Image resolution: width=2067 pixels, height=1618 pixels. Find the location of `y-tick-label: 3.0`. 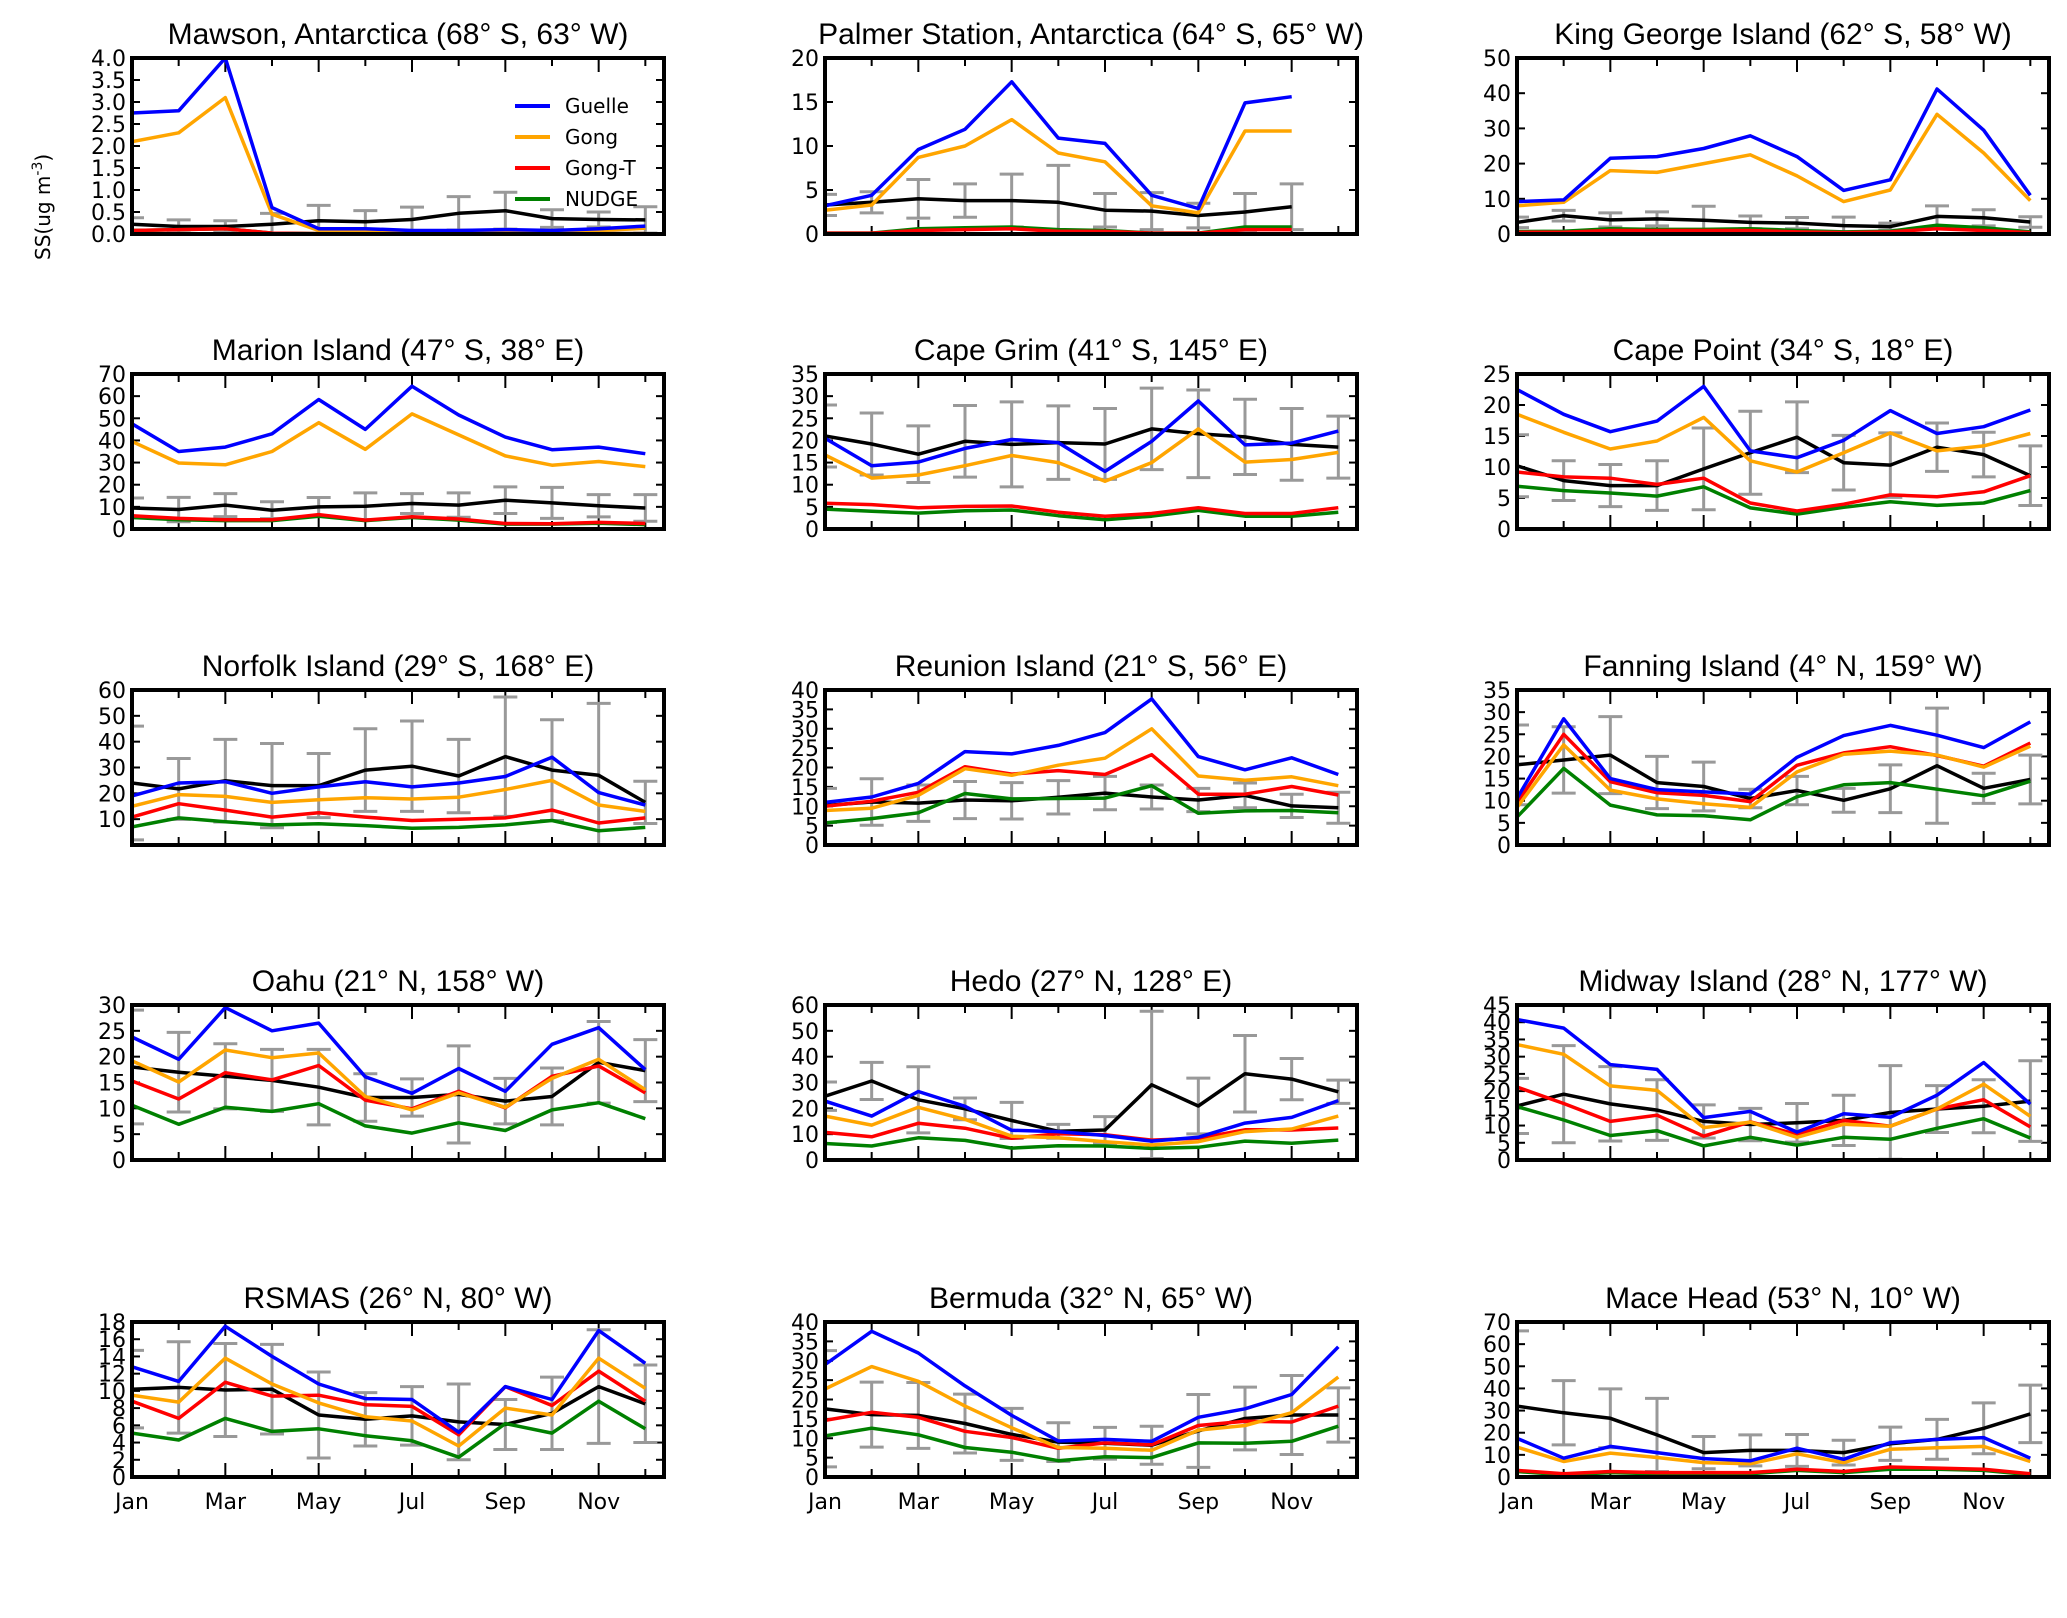

y-tick-label: 3.0 is located at coordinates (108, 103).